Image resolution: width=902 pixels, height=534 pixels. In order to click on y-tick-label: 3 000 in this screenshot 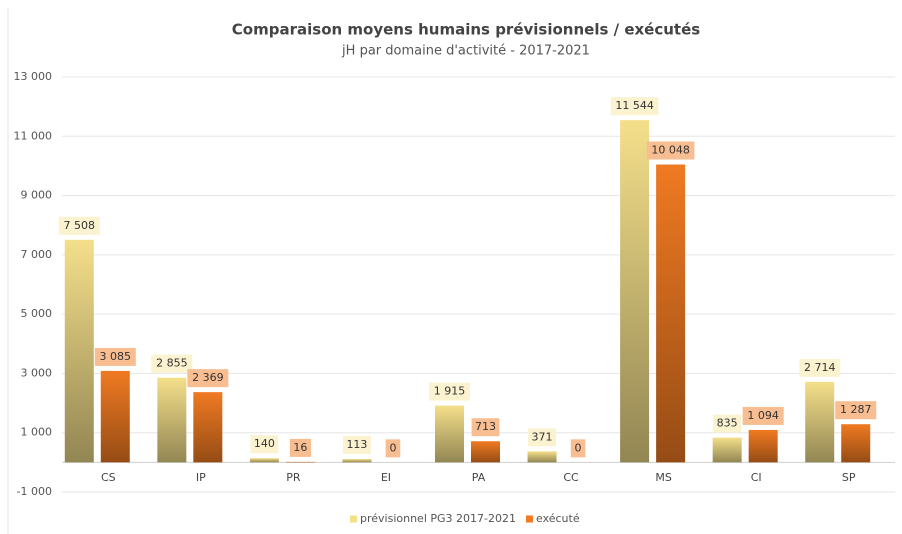, I will do `click(37, 372)`.